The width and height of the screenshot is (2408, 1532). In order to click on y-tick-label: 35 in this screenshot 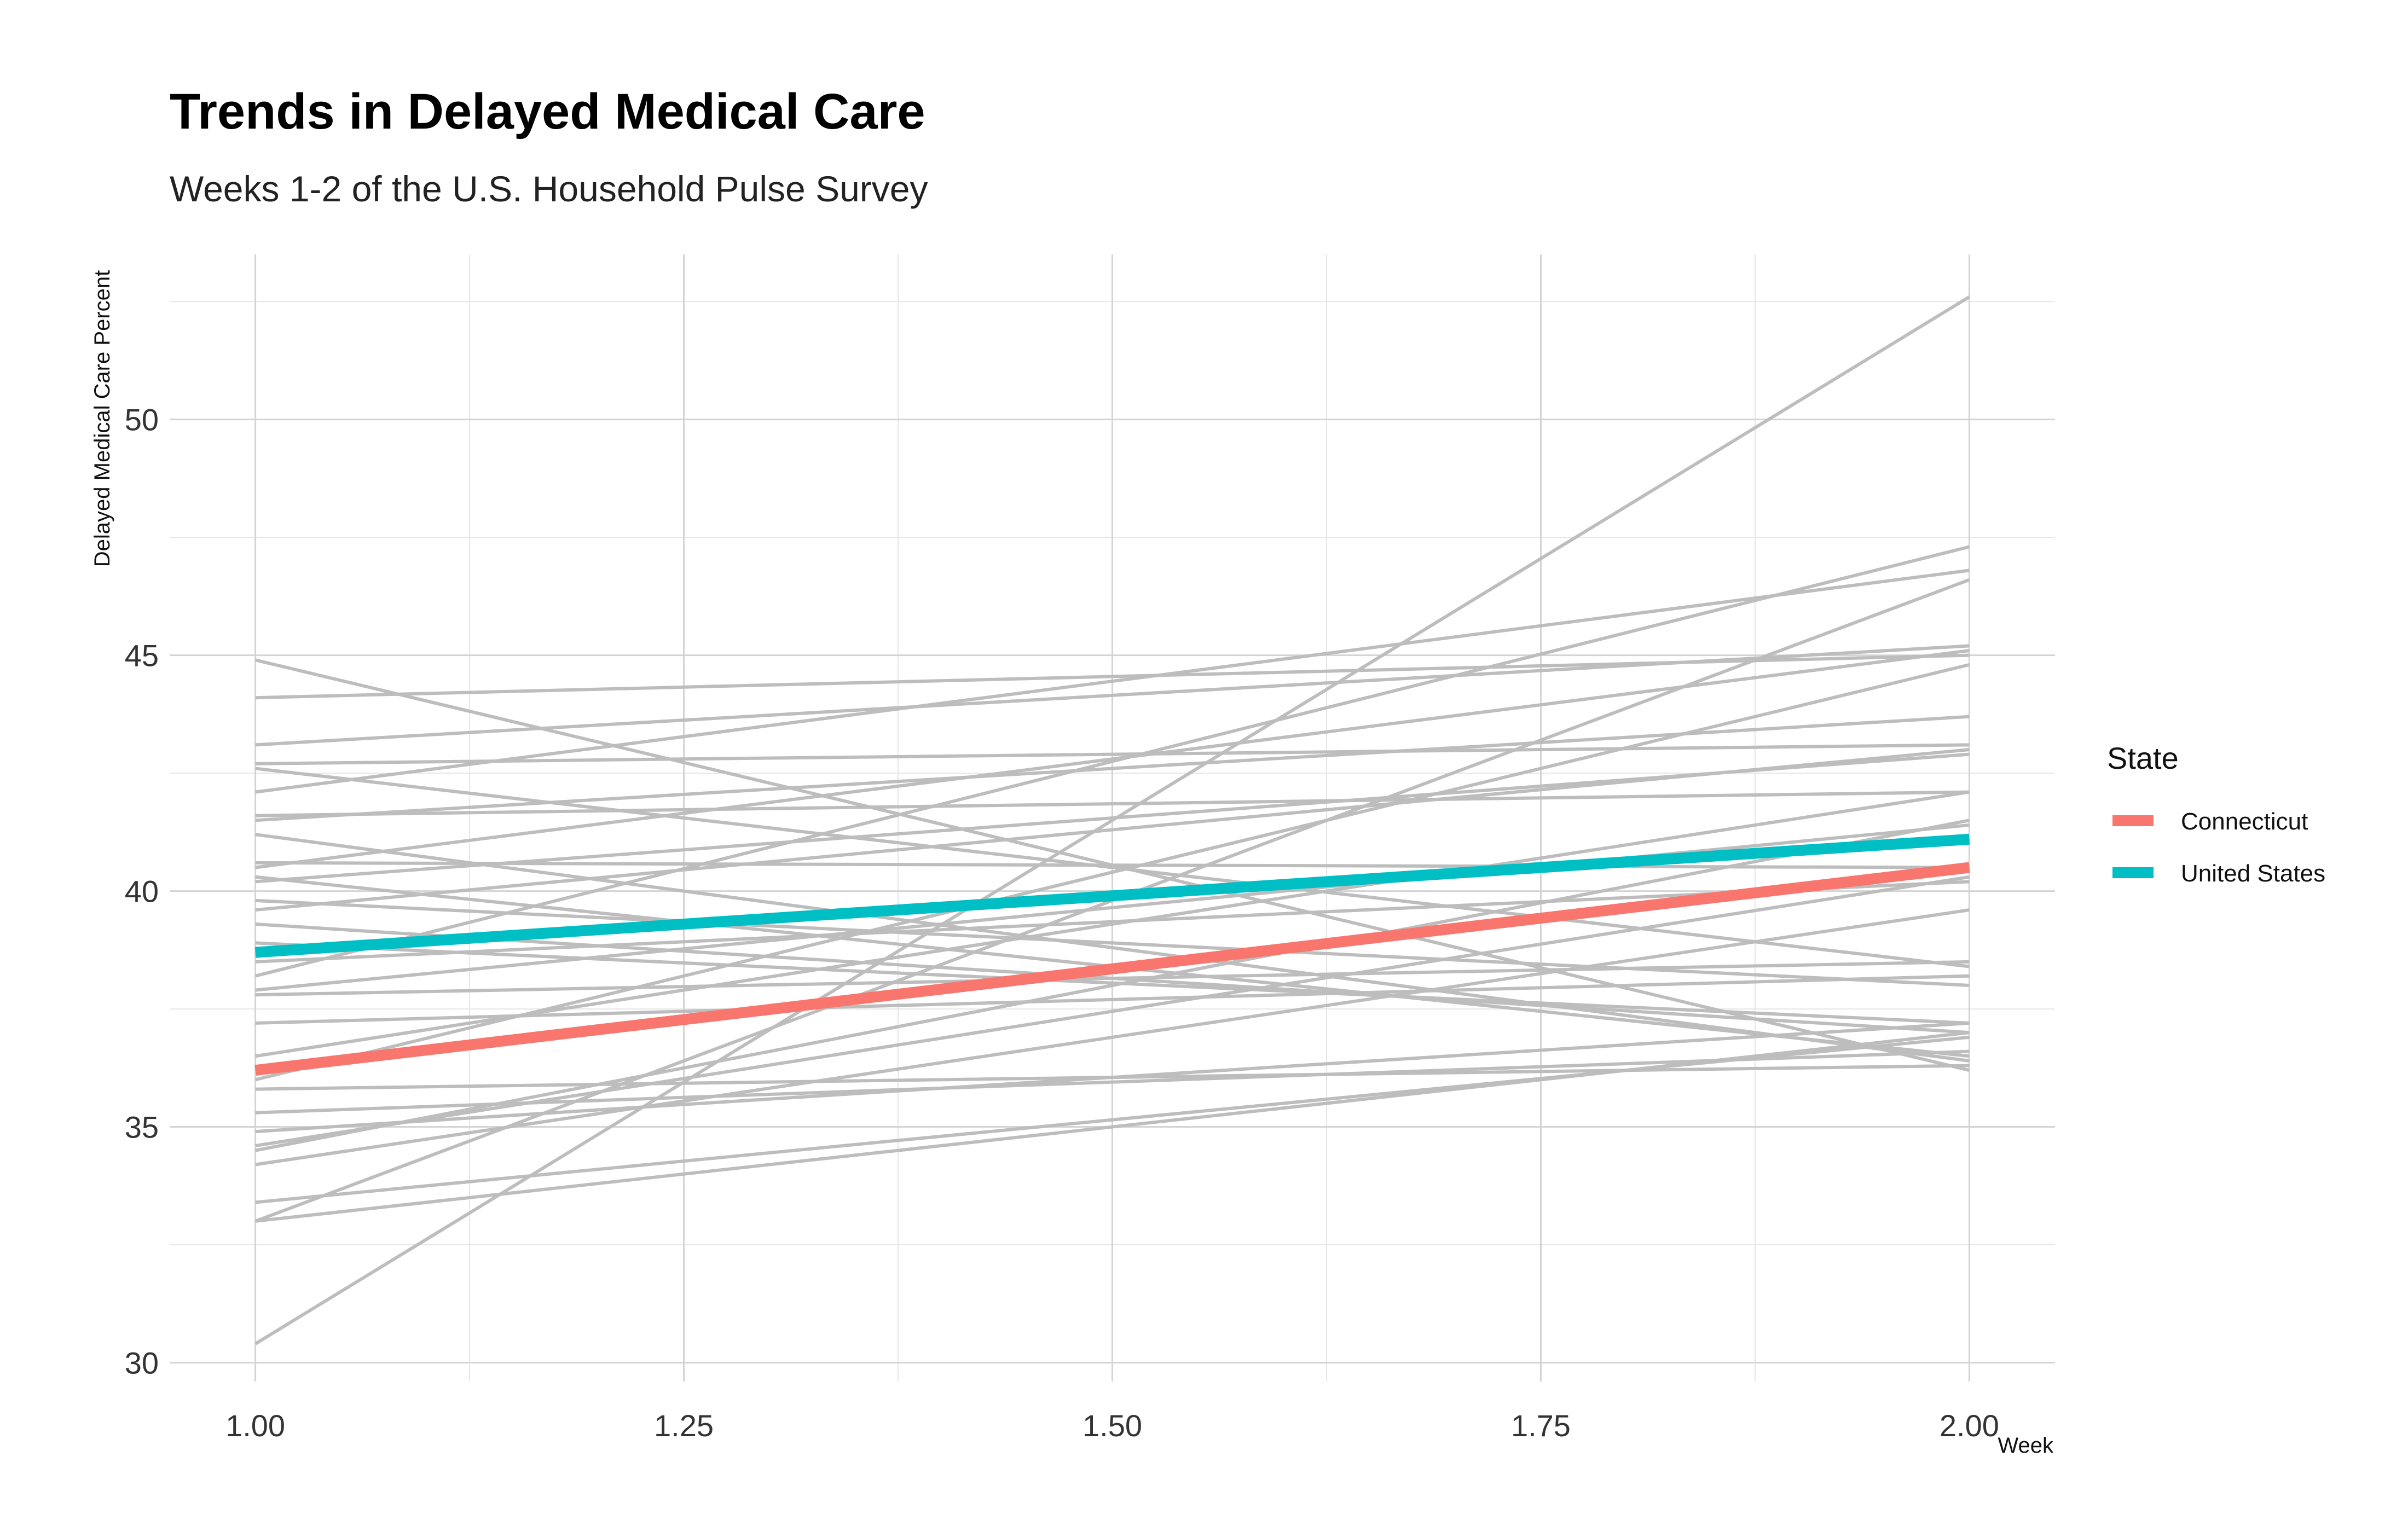, I will do `click(142, 1127)`.